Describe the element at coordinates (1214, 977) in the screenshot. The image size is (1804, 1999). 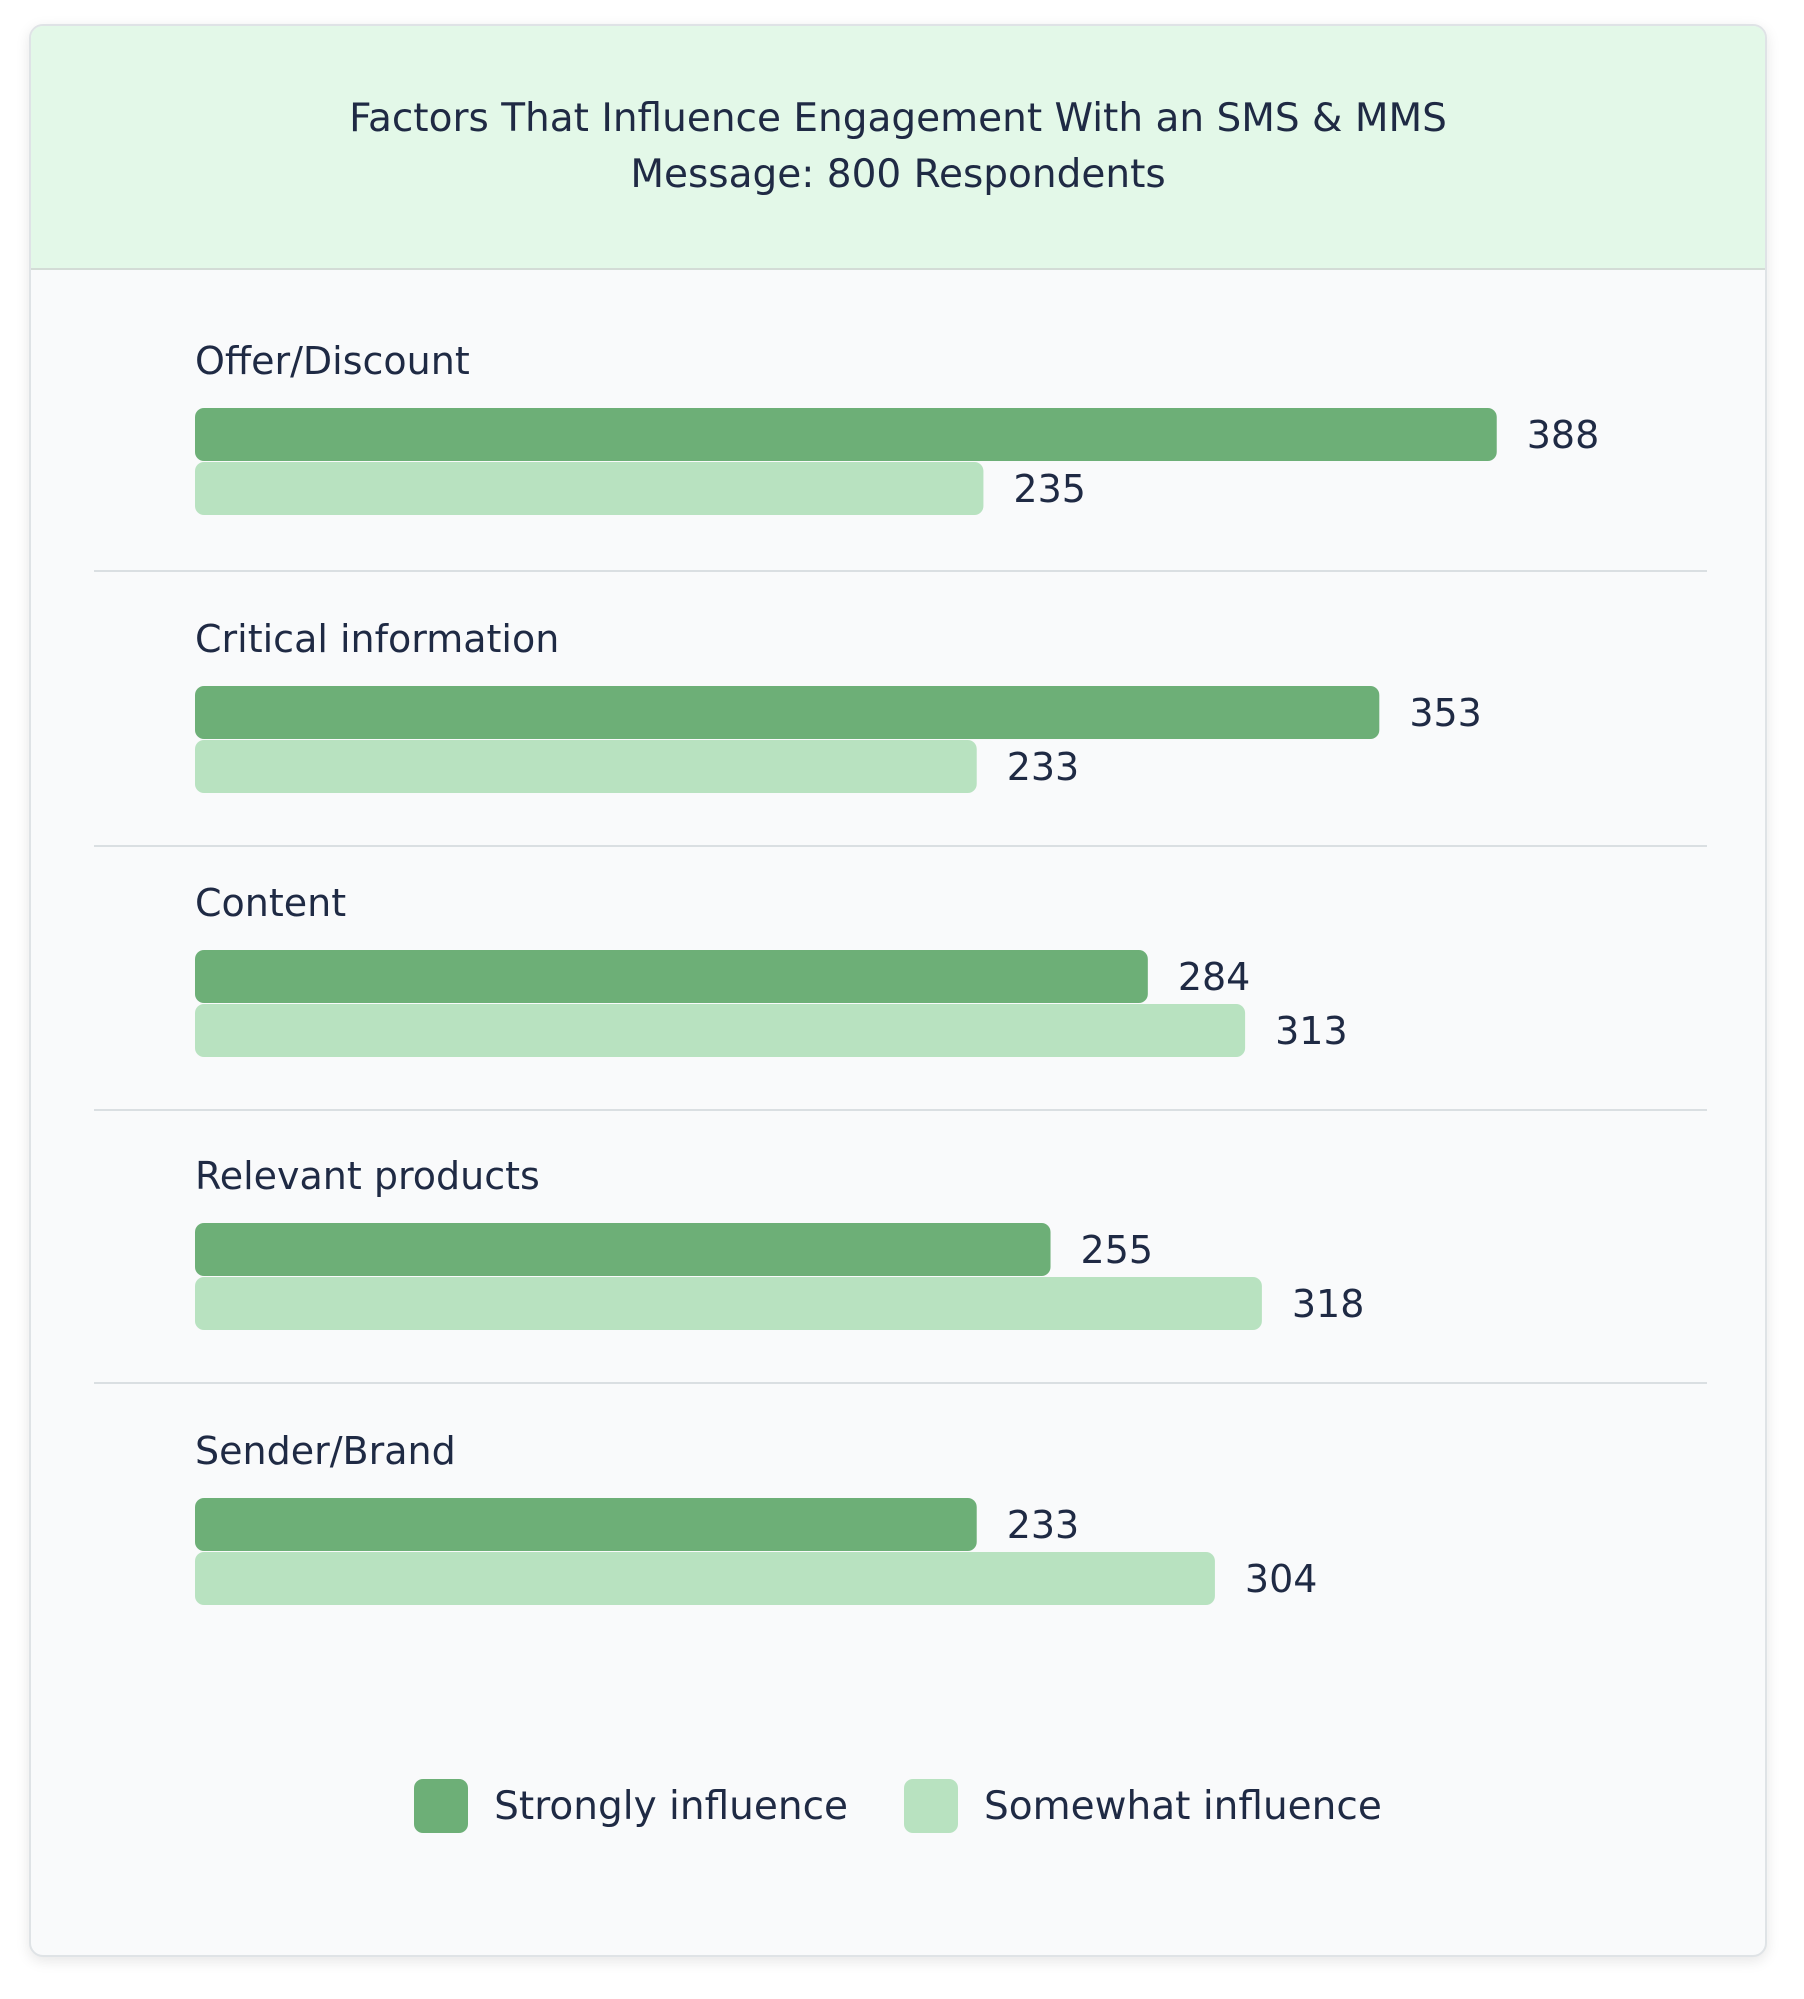
I see `value-label: 284` at that location.